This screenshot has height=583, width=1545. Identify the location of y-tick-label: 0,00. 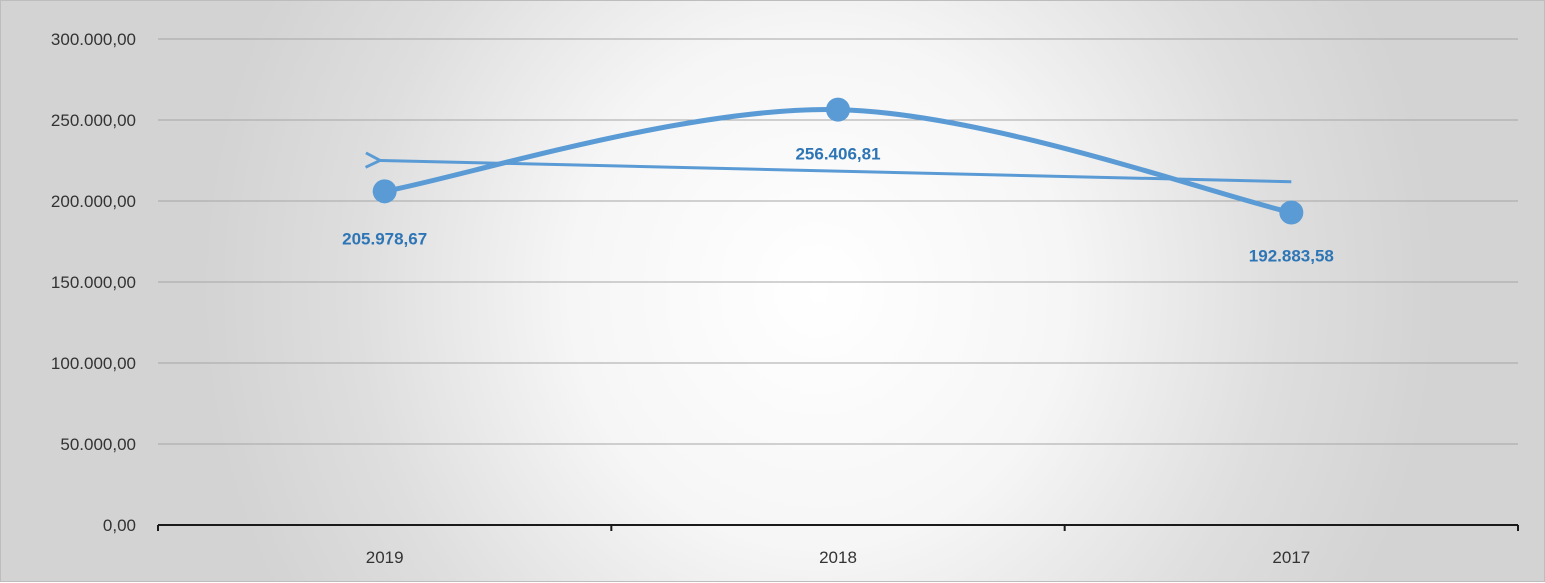
(119, 525).